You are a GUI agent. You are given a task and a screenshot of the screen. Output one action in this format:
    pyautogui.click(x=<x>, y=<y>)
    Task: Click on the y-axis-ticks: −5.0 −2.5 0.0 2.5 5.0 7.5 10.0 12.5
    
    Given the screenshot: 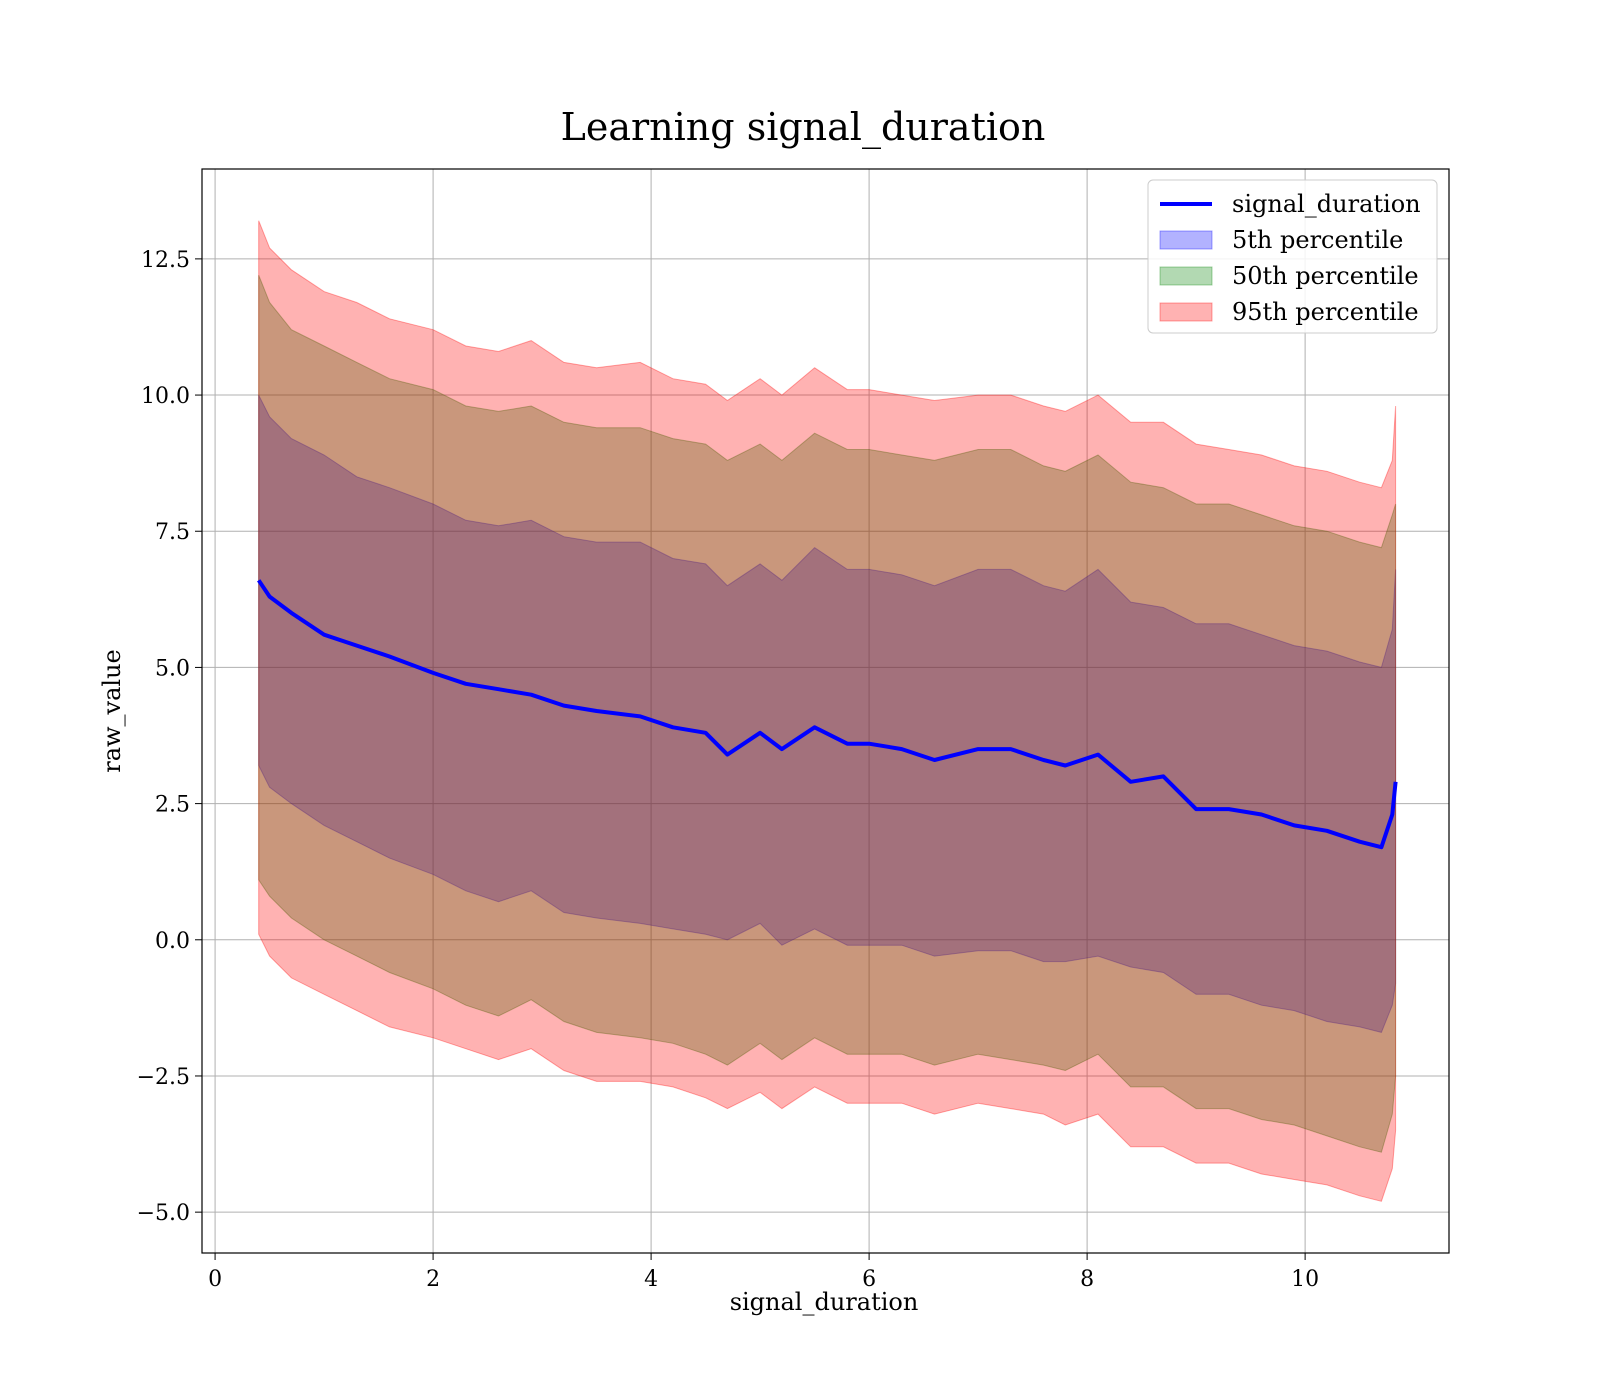 What is the action you would take?
    pyautogui.click(x=169, y=737)
    